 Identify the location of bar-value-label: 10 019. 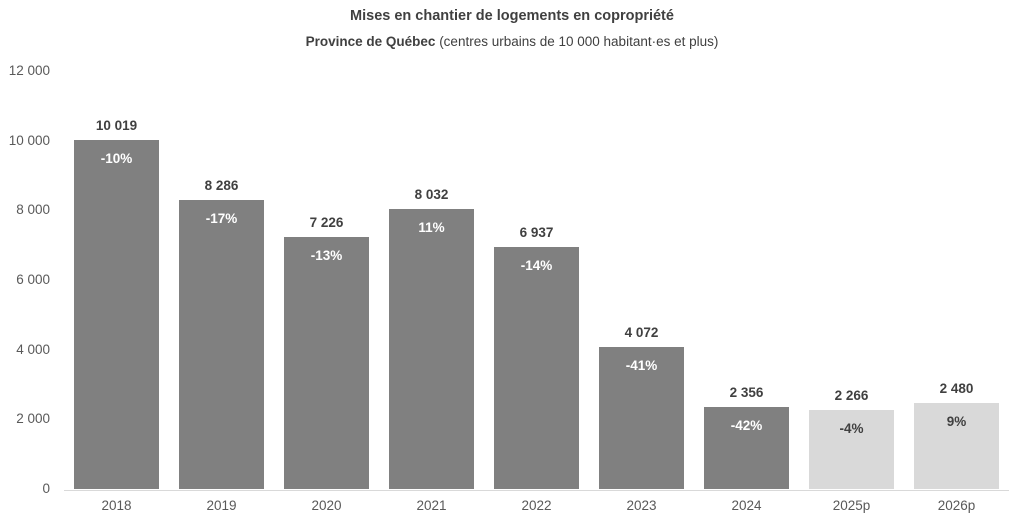
(116, 125).